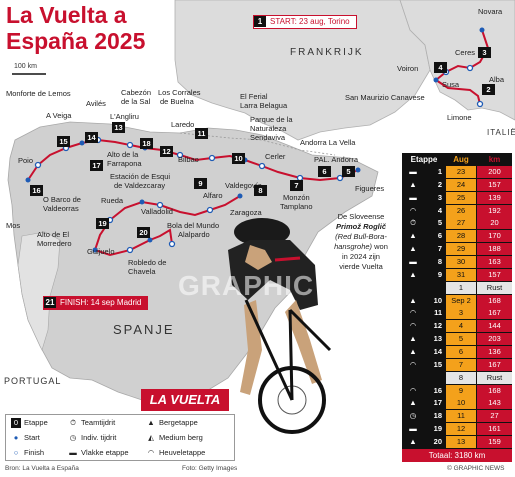 This screenshot has height=477, width=515. Describe the element at coordinates (166, 151) in the screenshot. I see `map-stage-12: 12` at that location.